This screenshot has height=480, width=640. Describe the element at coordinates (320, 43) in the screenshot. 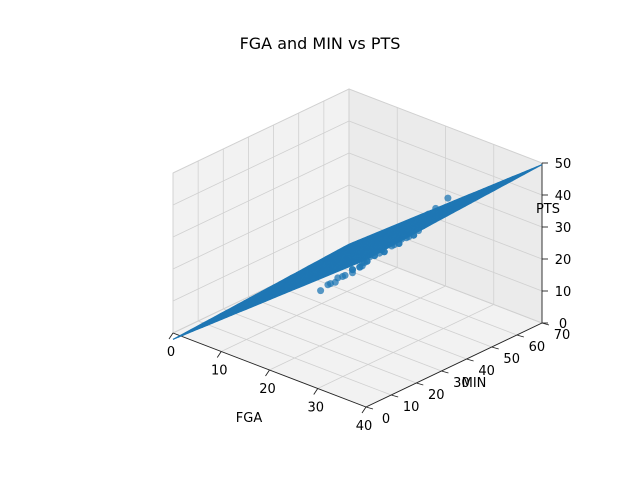

I see `chart-title: FGA and MIN vs PTS` at that location.